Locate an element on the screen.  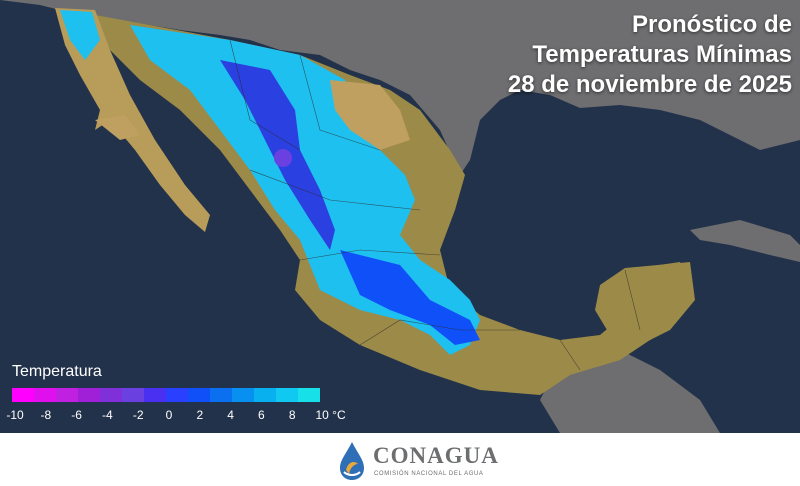
title-line-1: Pronóstico de is located at coordinates (711, 24).